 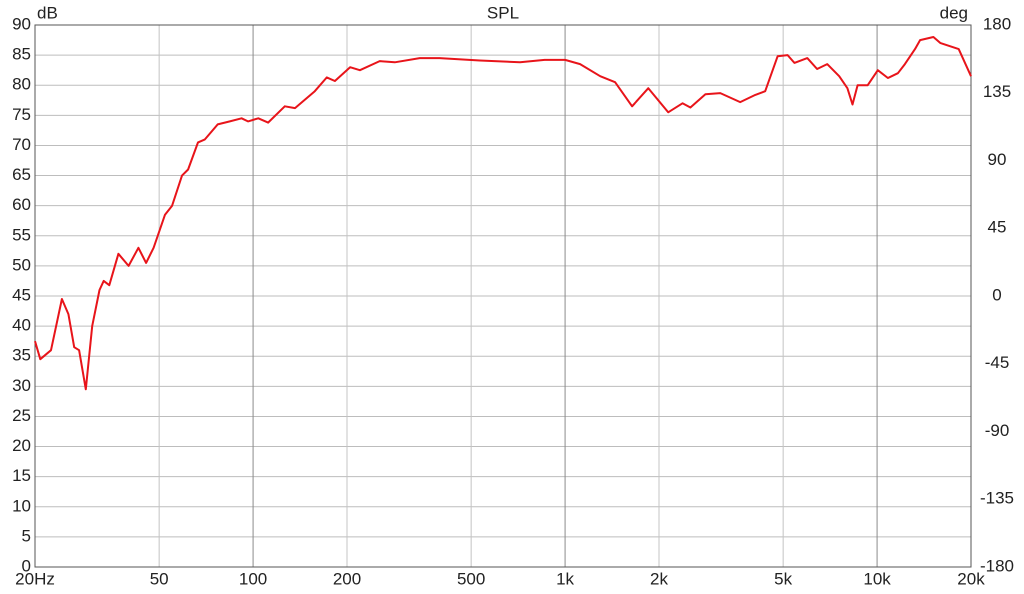 What do you see at coordinates (971, 578) in the screenshot?
I see `x-tick-label: 20k` at bounding box center [971, 578].